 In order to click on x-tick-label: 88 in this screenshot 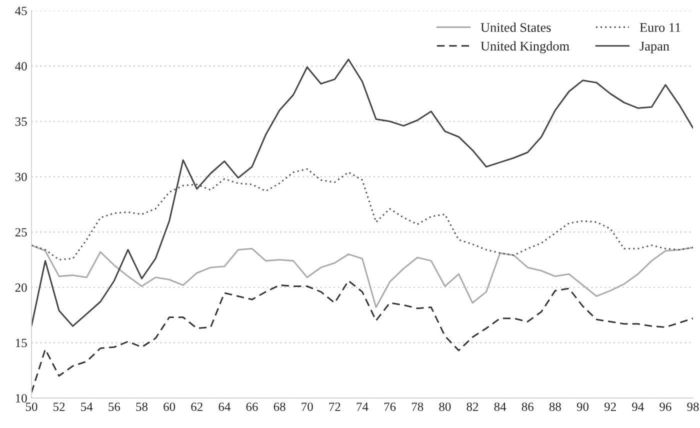, I will do `click(555, 407)`.